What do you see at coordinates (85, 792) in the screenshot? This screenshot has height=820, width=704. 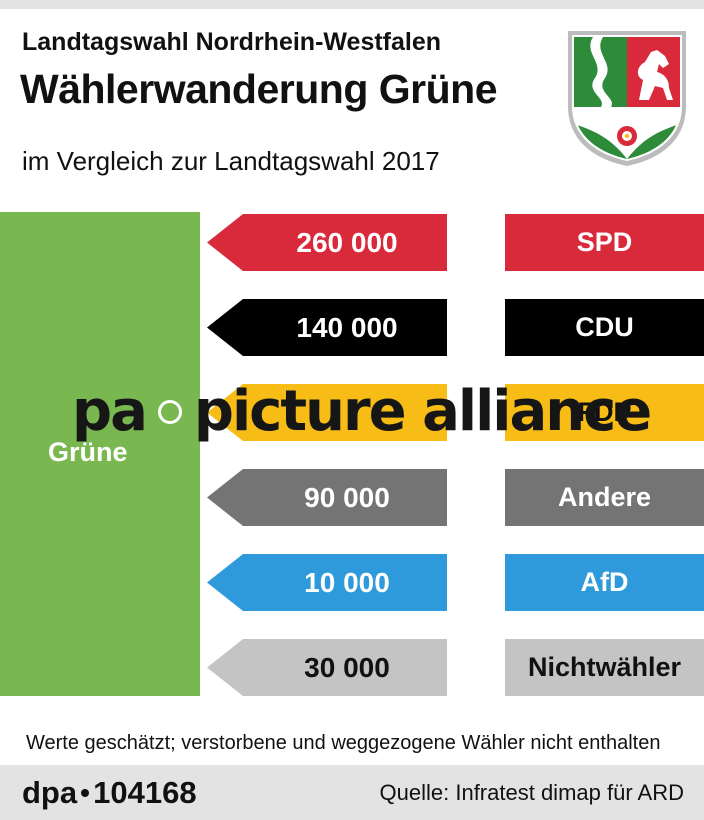 I see `dpa-dot-icon` at bounding box center [85, 792].